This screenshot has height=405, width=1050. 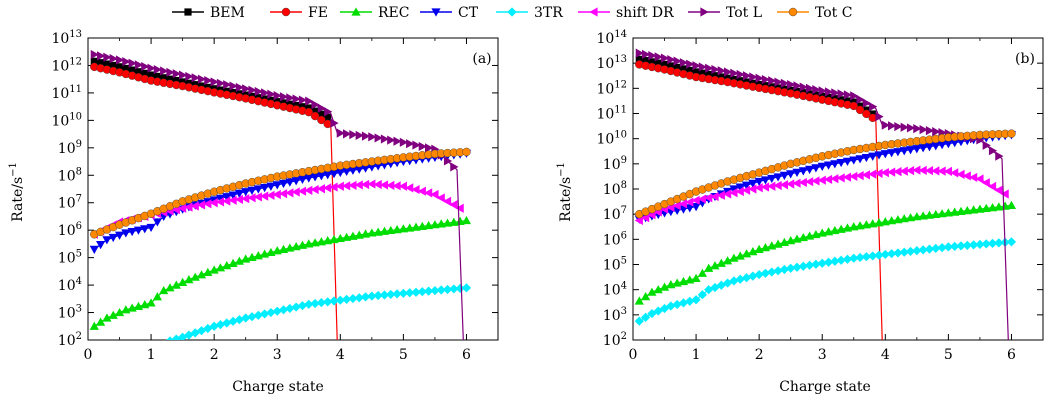 I want to click on legend-label: REC, so click(x=393, y=13).